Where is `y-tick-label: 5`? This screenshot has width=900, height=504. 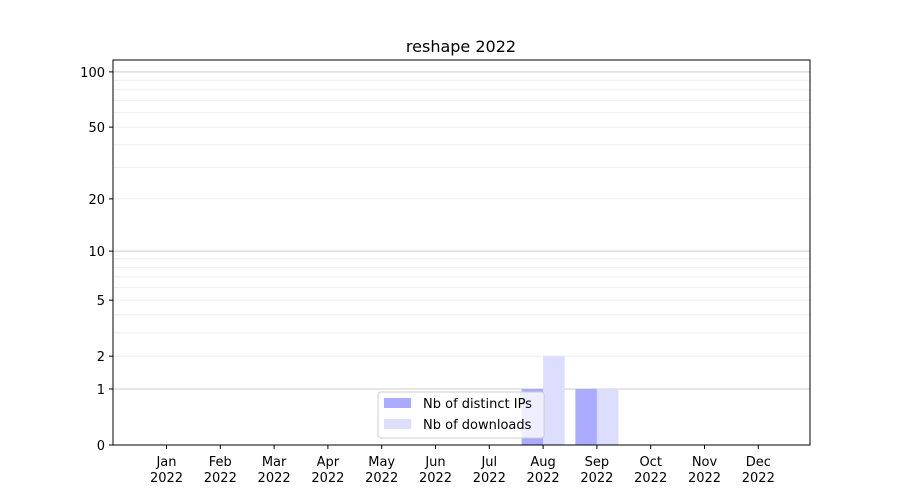 y-tick-label: 5 is located at coordinates (101, 301).